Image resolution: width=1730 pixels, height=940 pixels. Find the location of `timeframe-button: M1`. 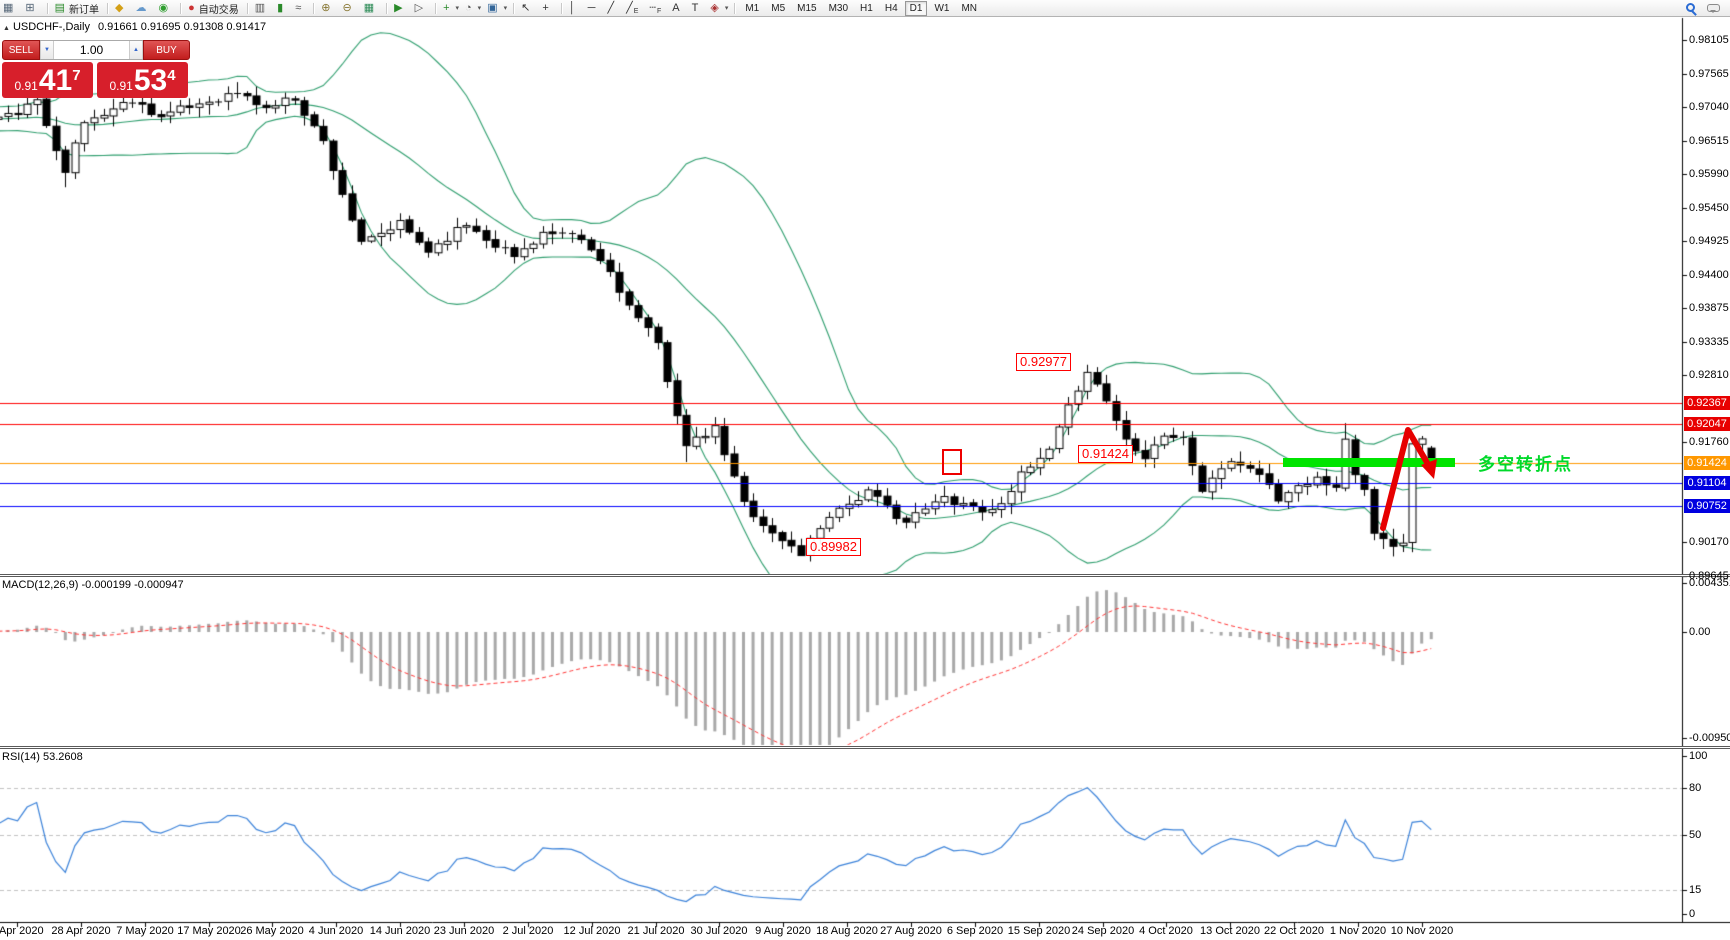

timeframe-button: M1 is located at coordinates (752, 8).